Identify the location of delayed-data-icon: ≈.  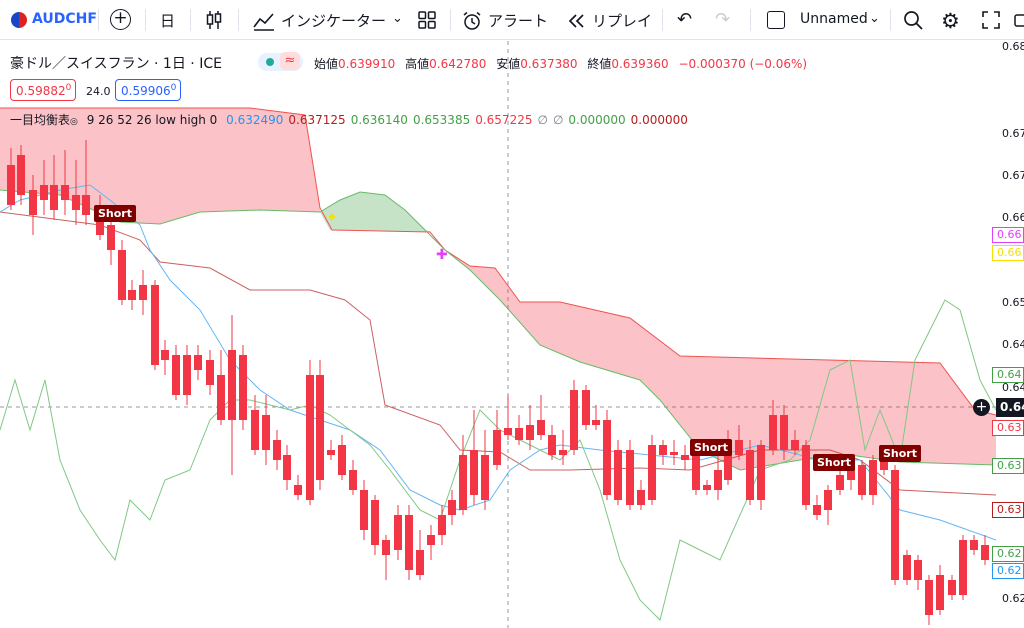
(290, 61).